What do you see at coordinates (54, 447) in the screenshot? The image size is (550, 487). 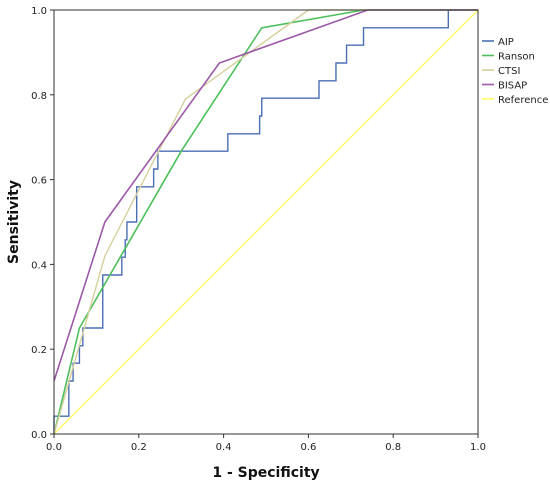 I see `x-tick-label: 0.0` at bounding box center [54, 447].